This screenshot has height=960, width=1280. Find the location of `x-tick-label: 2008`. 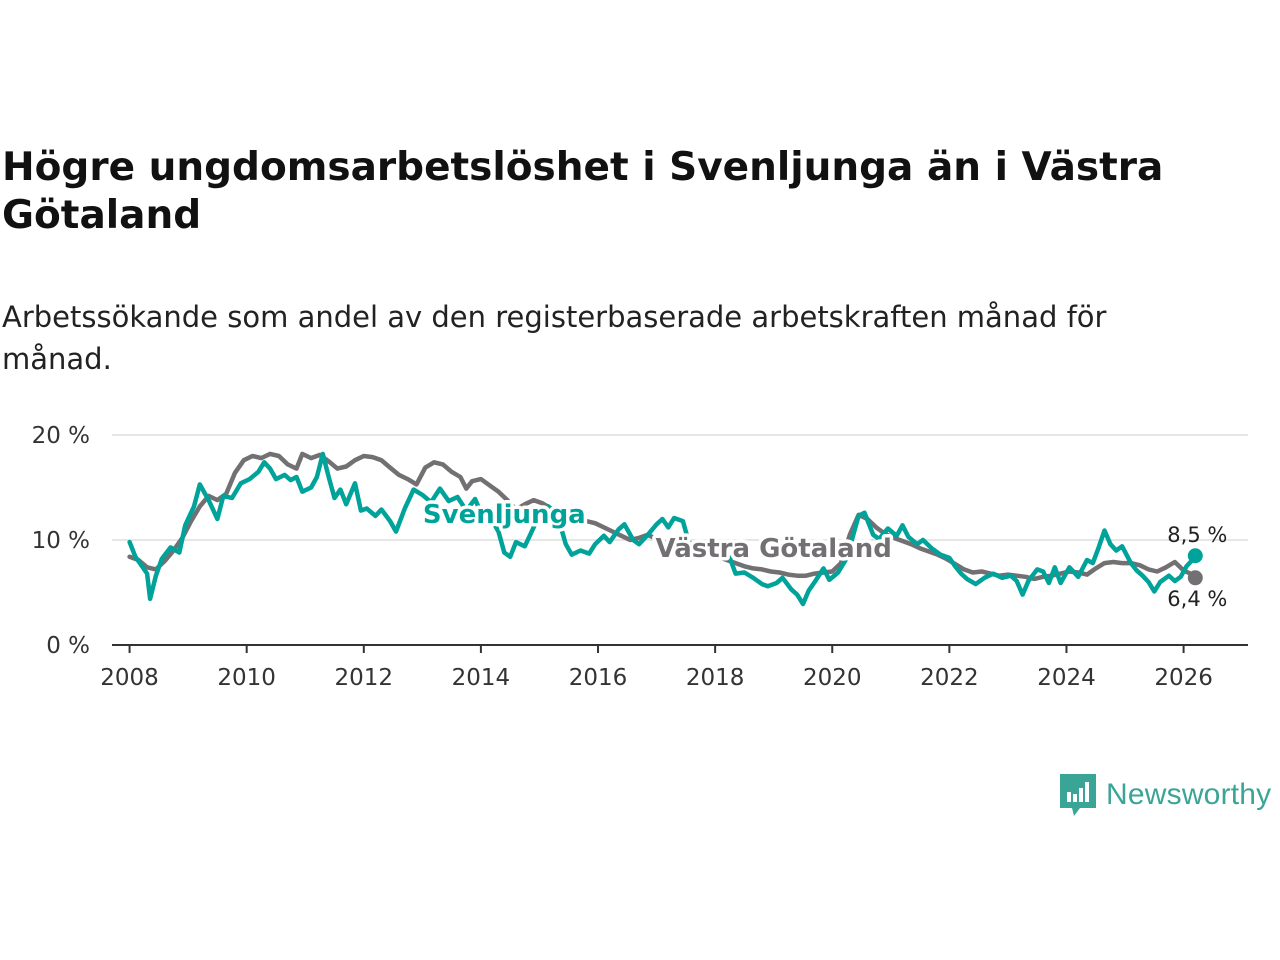

x-tick-label: 2008 is located at coordinates (129, 678).